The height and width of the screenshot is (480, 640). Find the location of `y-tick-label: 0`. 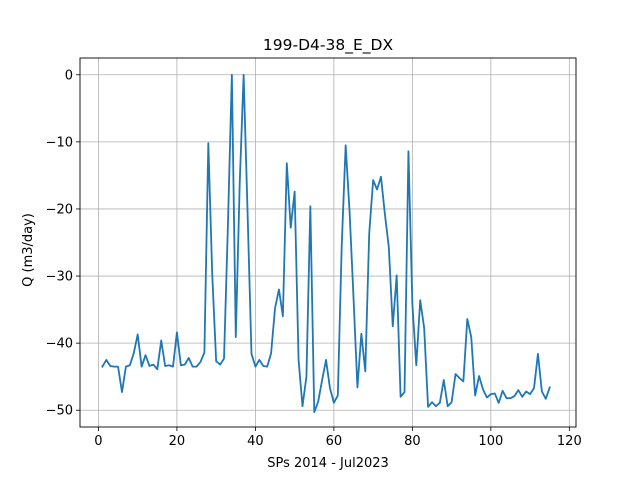

y-tick-label: 0 is located at coordinates (69, 75).